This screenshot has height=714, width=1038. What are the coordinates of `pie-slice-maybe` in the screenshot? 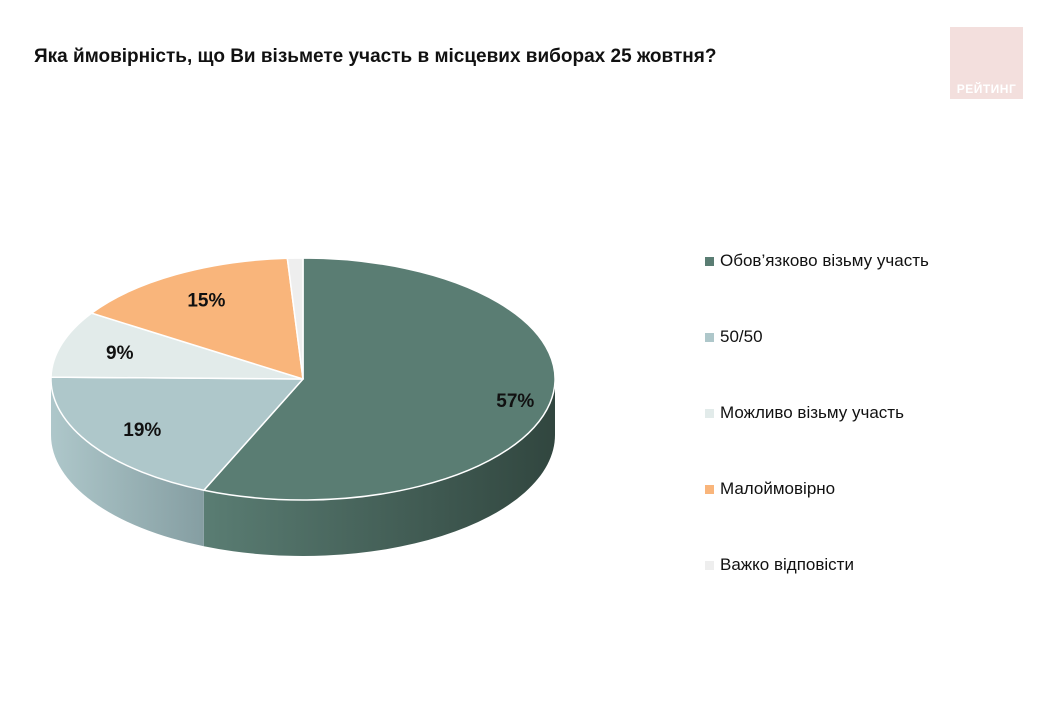 It's located at (177, 346).